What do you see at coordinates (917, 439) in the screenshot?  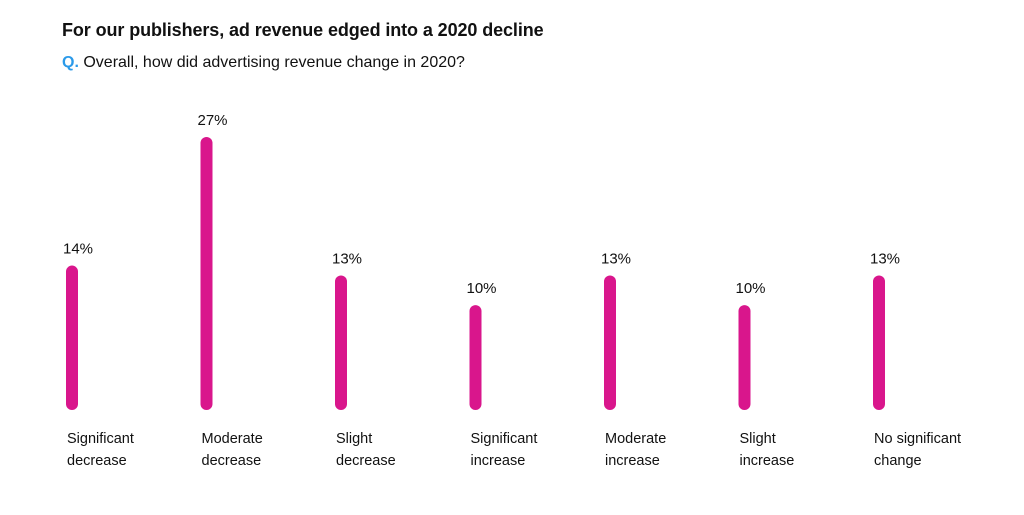 I see `category-label: No significant` at bounding box center [917, 439].